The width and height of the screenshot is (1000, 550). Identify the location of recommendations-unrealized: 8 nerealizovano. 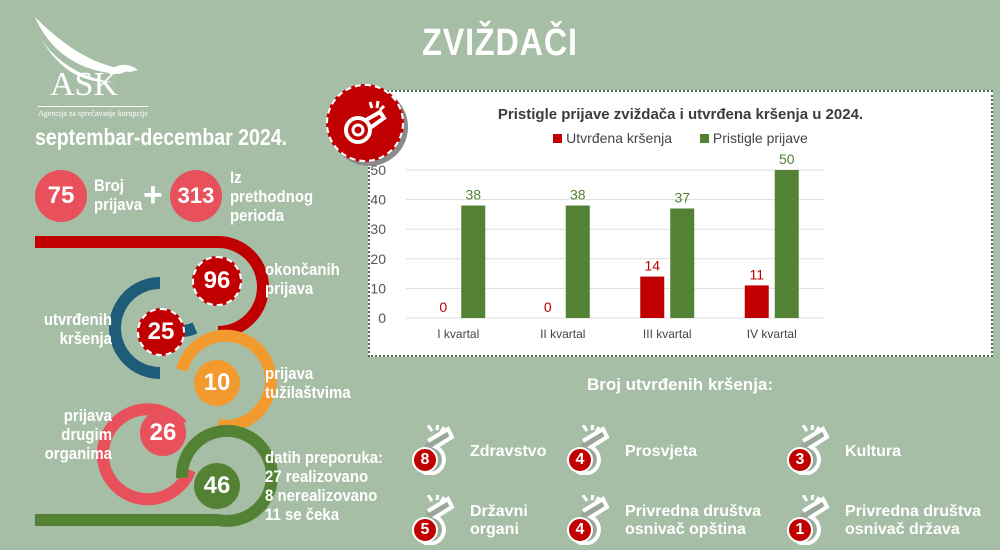
(321, 495).